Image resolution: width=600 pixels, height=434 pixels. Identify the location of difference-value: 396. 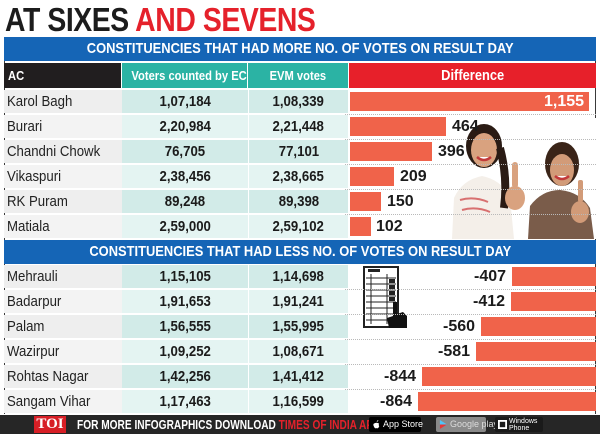
(451, 151).